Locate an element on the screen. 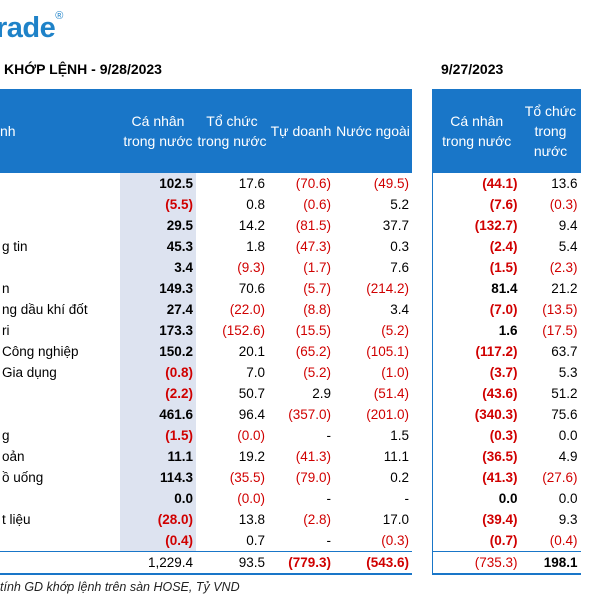 Image resolution: width=600 pixels, height=600 pixels. table-row: 3.4 (9.3) (1.7) 7.6 is located at coordinates (206, 267).